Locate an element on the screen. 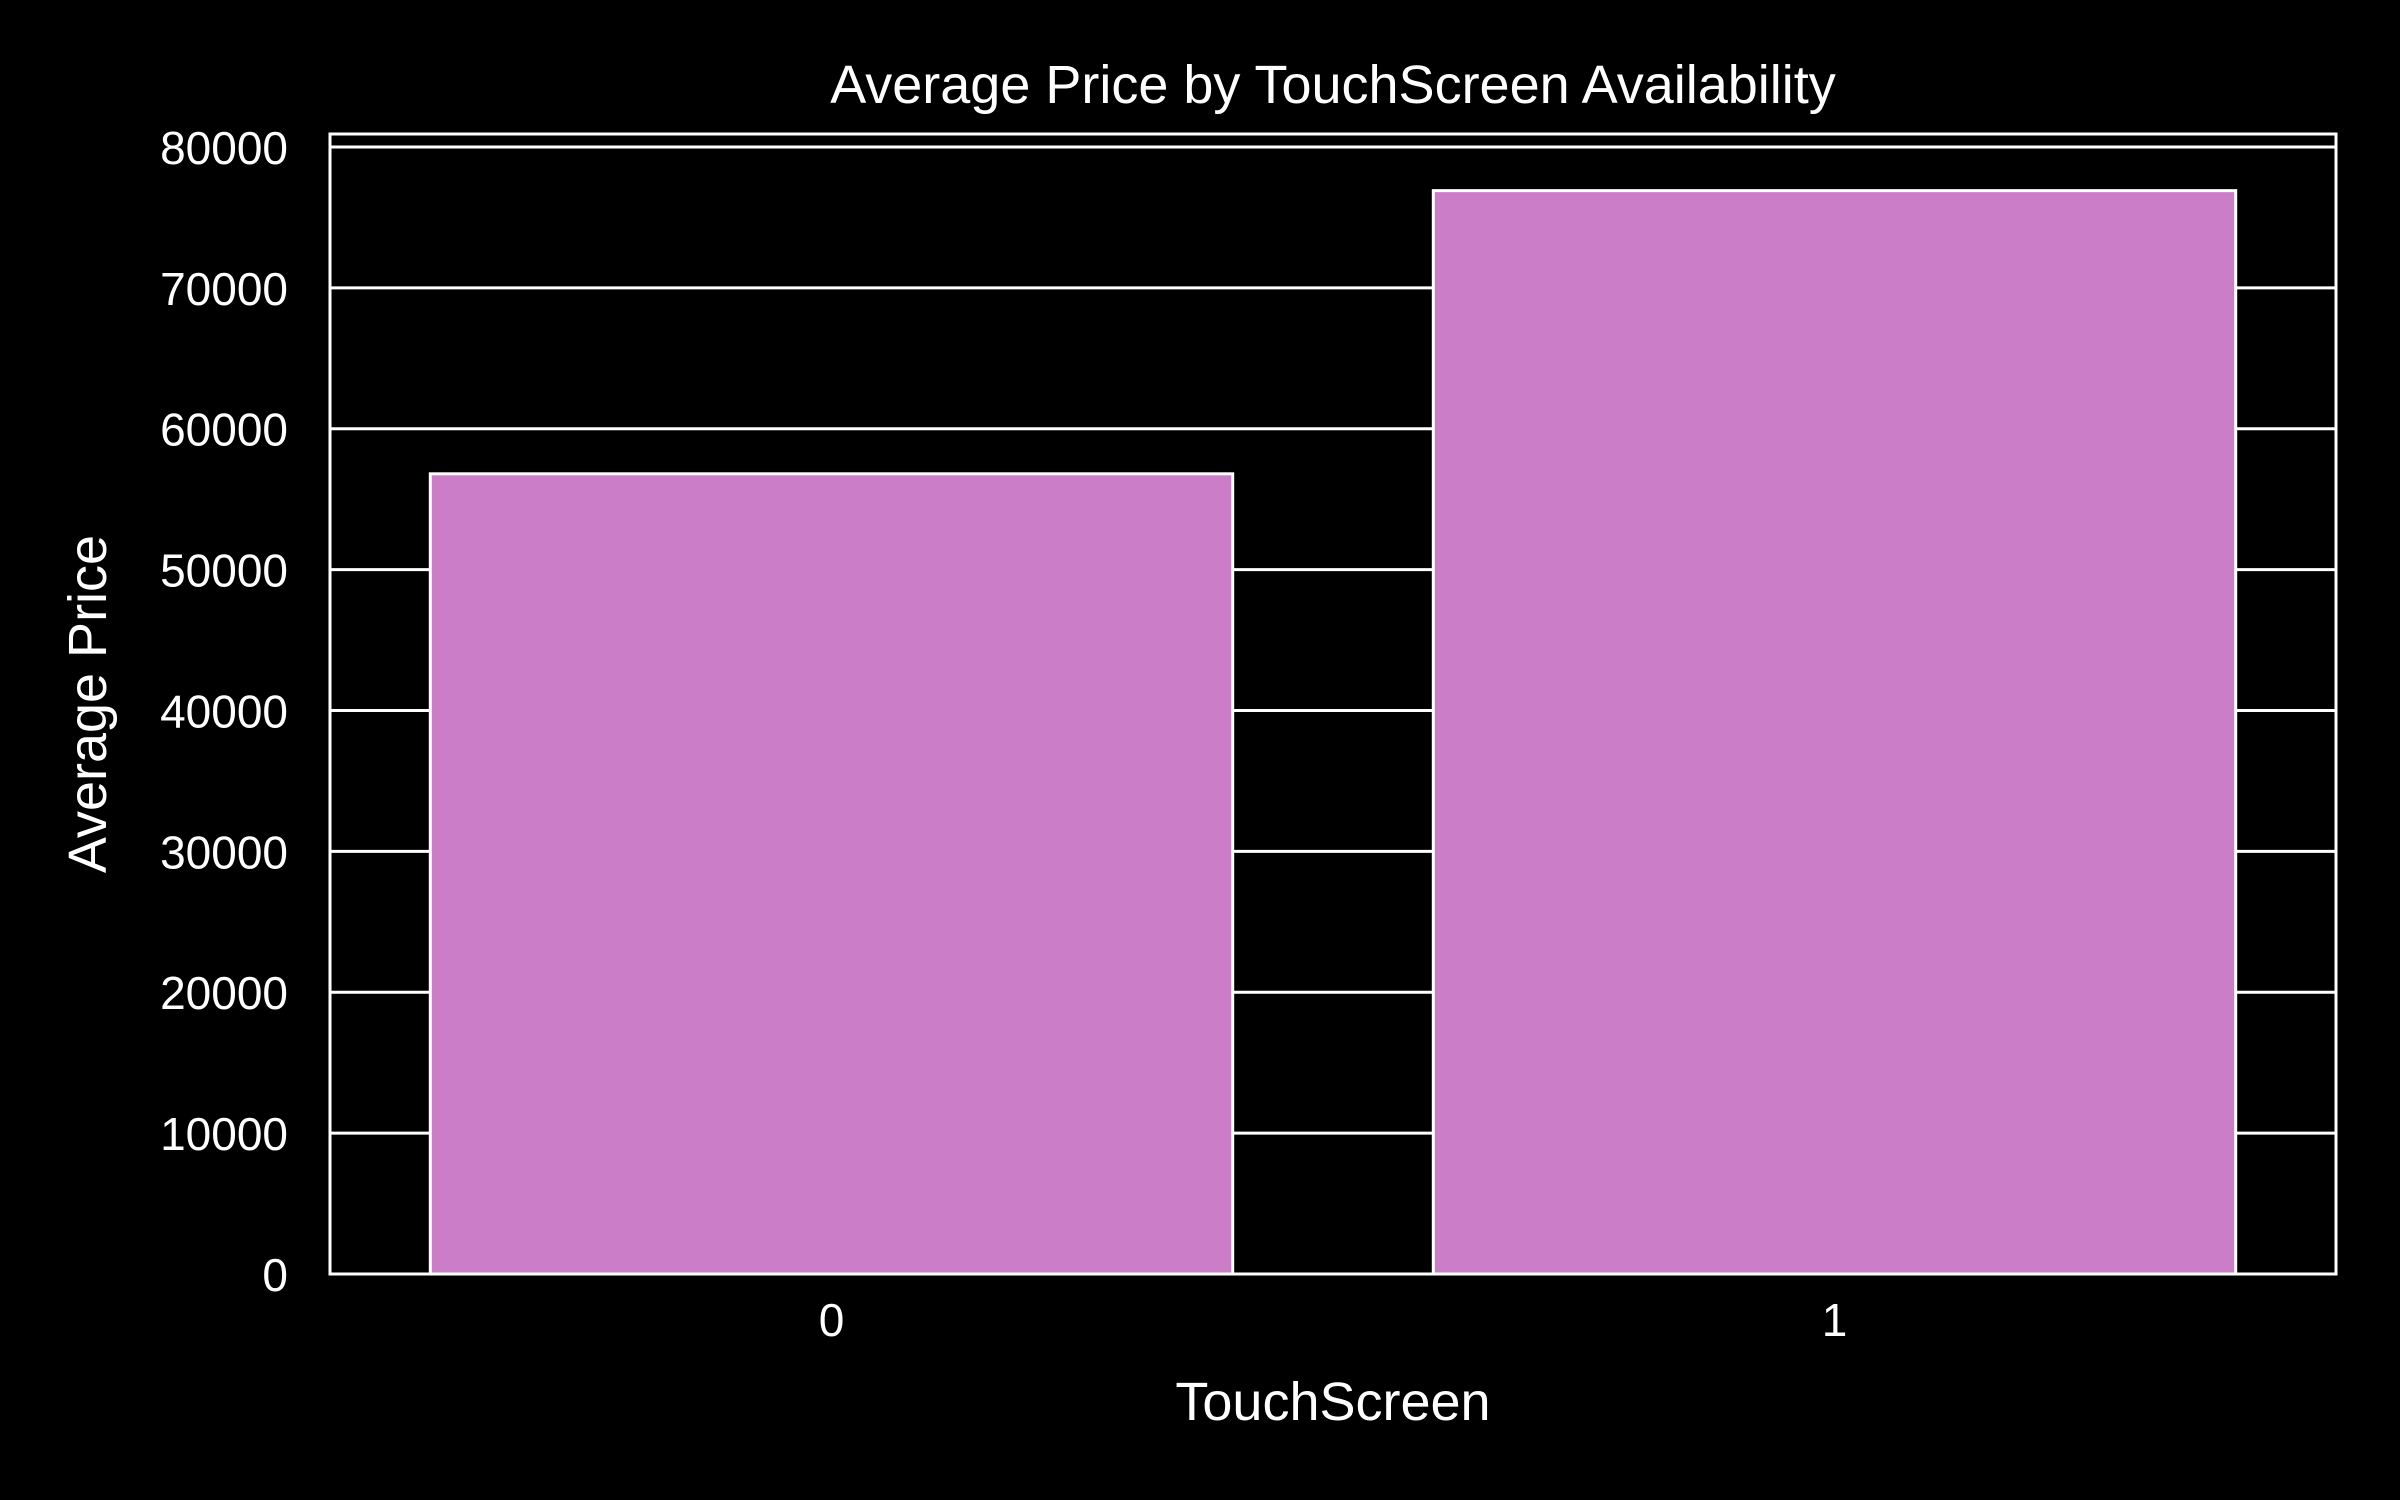 The image size is (2400, 1500). y-tick-label: 10000 is located at coordinates (224, 1134).